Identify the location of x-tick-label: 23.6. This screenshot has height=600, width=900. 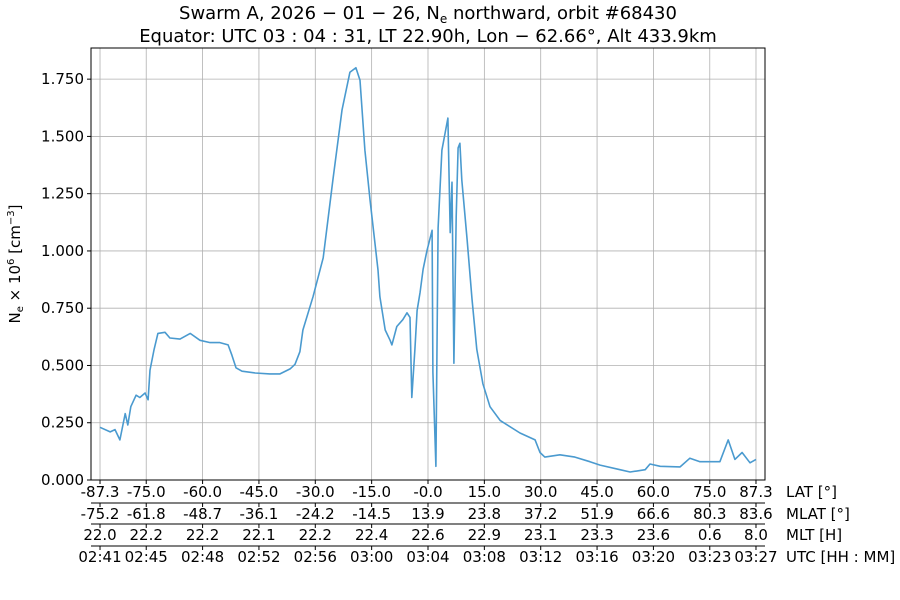
(653, 535).